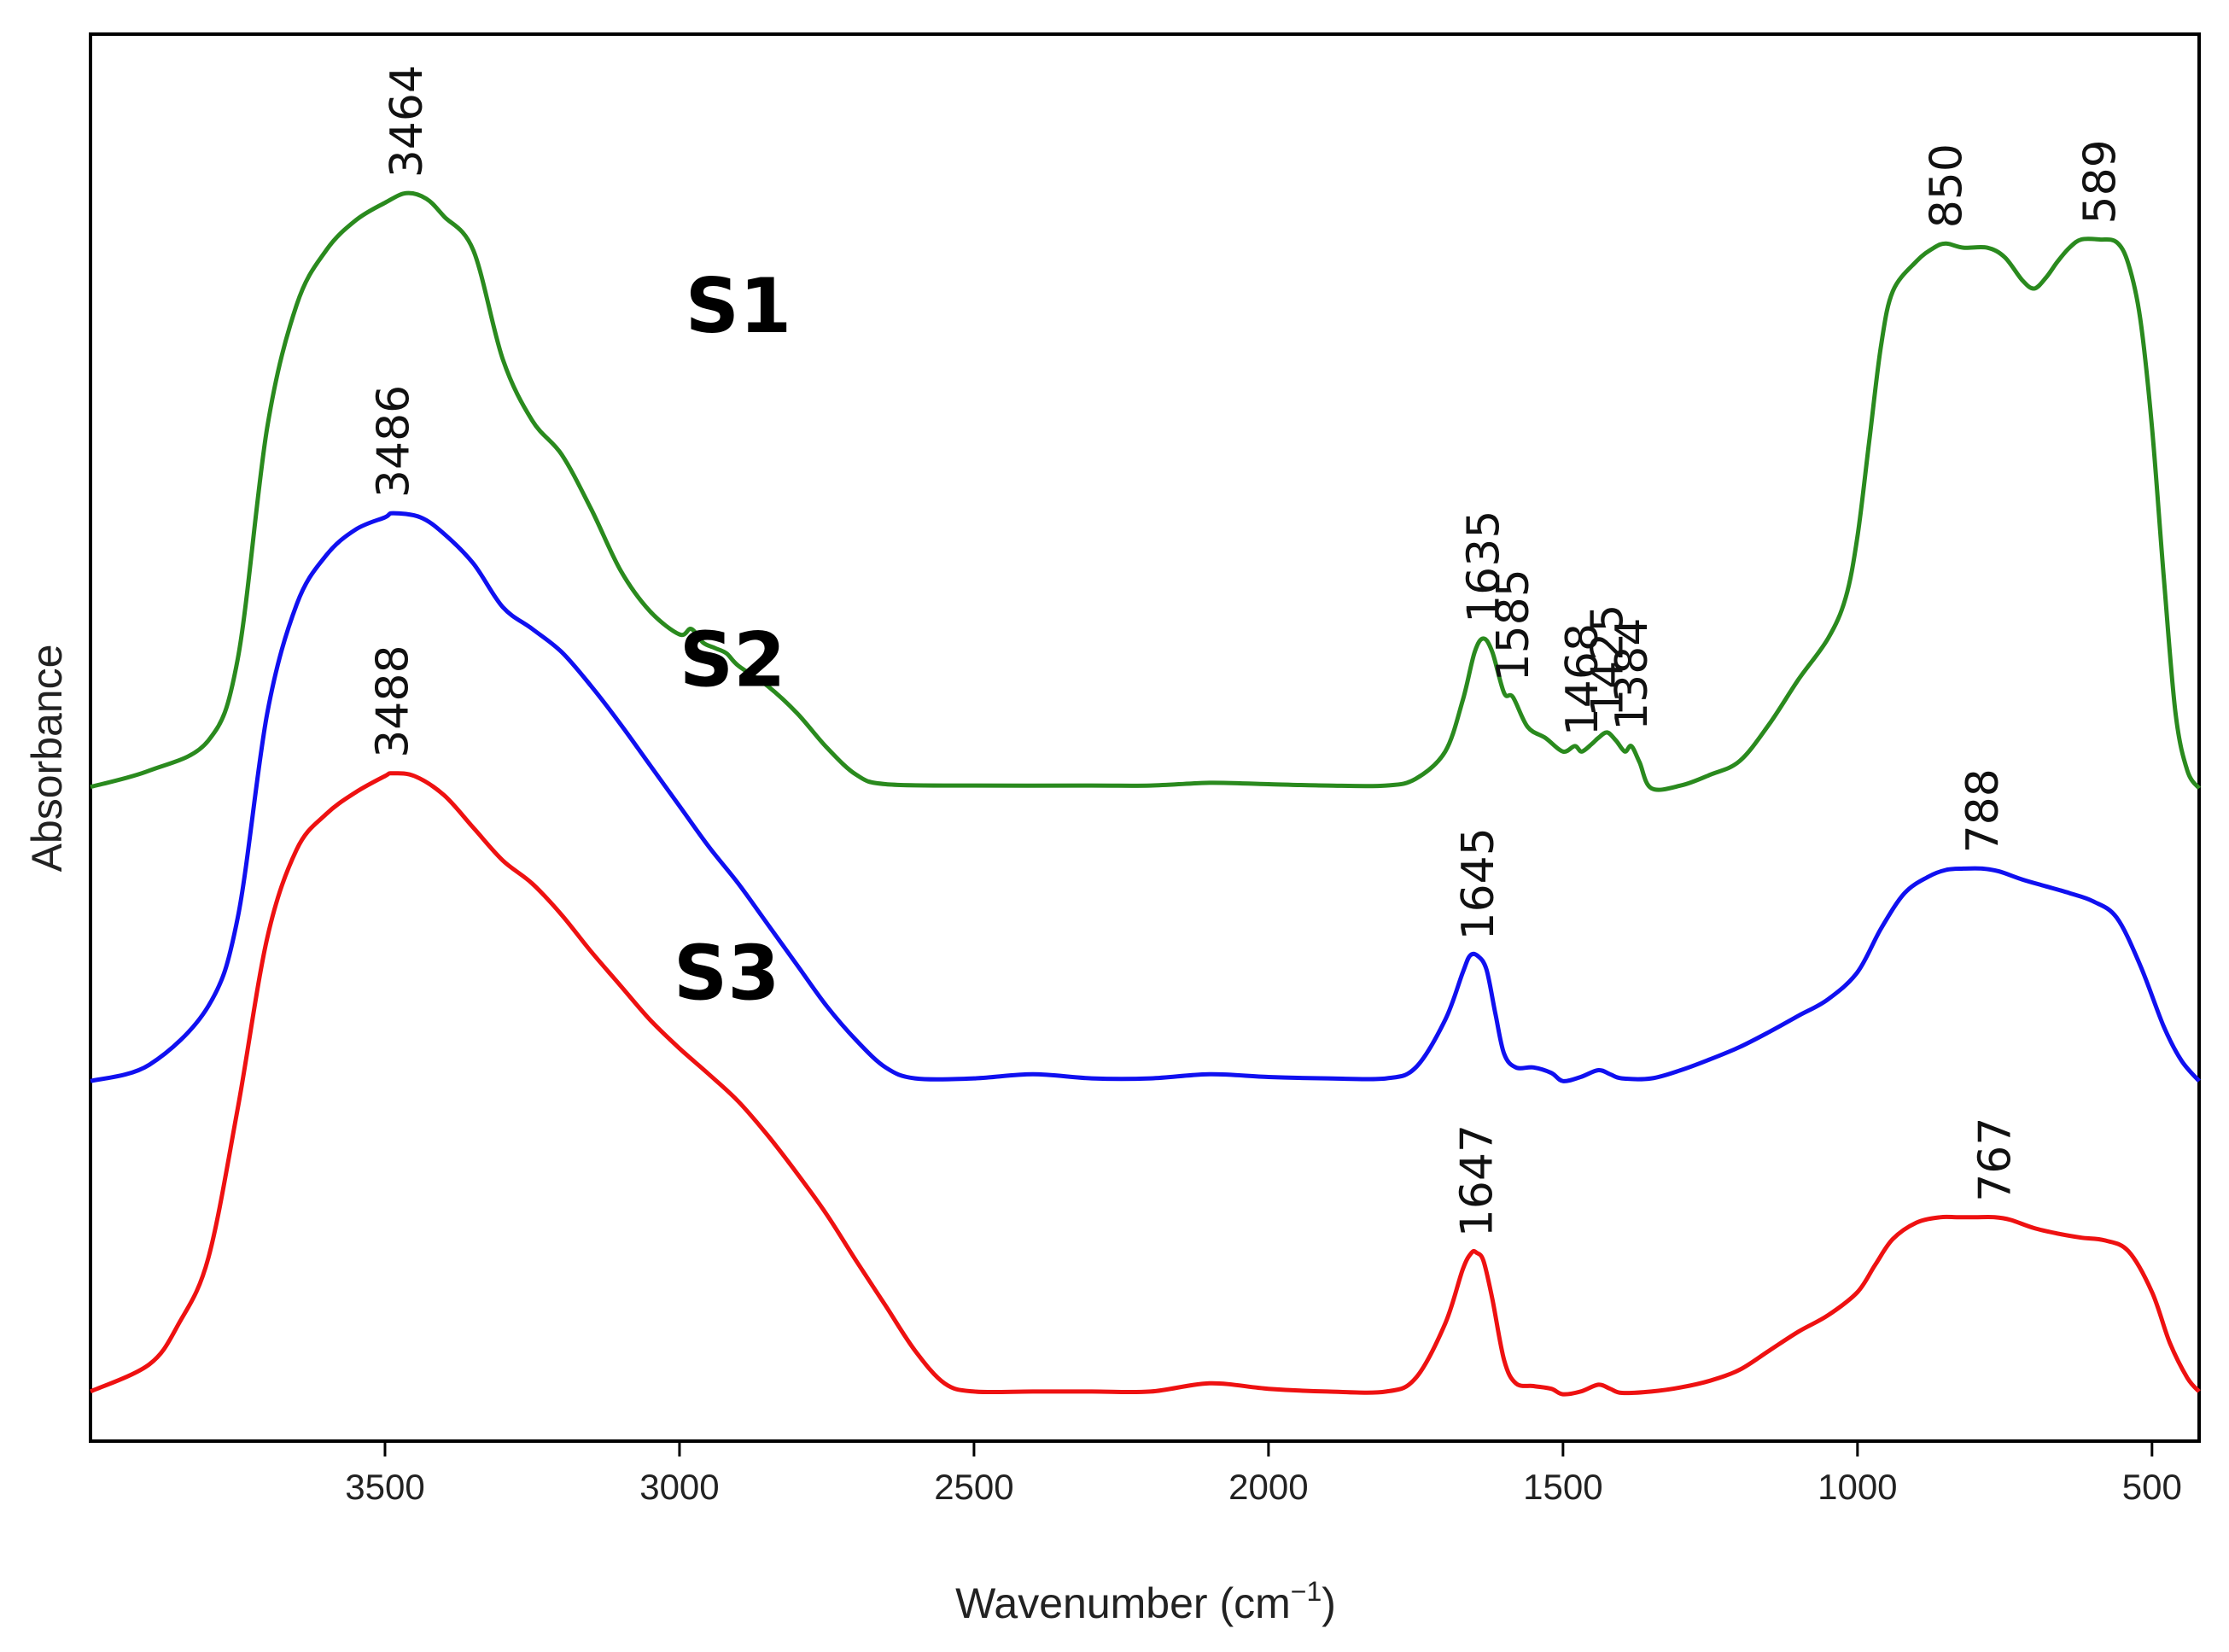  What do you see at coordinates (739, 306) in the screenshot?
I see `series-tag-s1: S1` at bounding box center [739, 306].